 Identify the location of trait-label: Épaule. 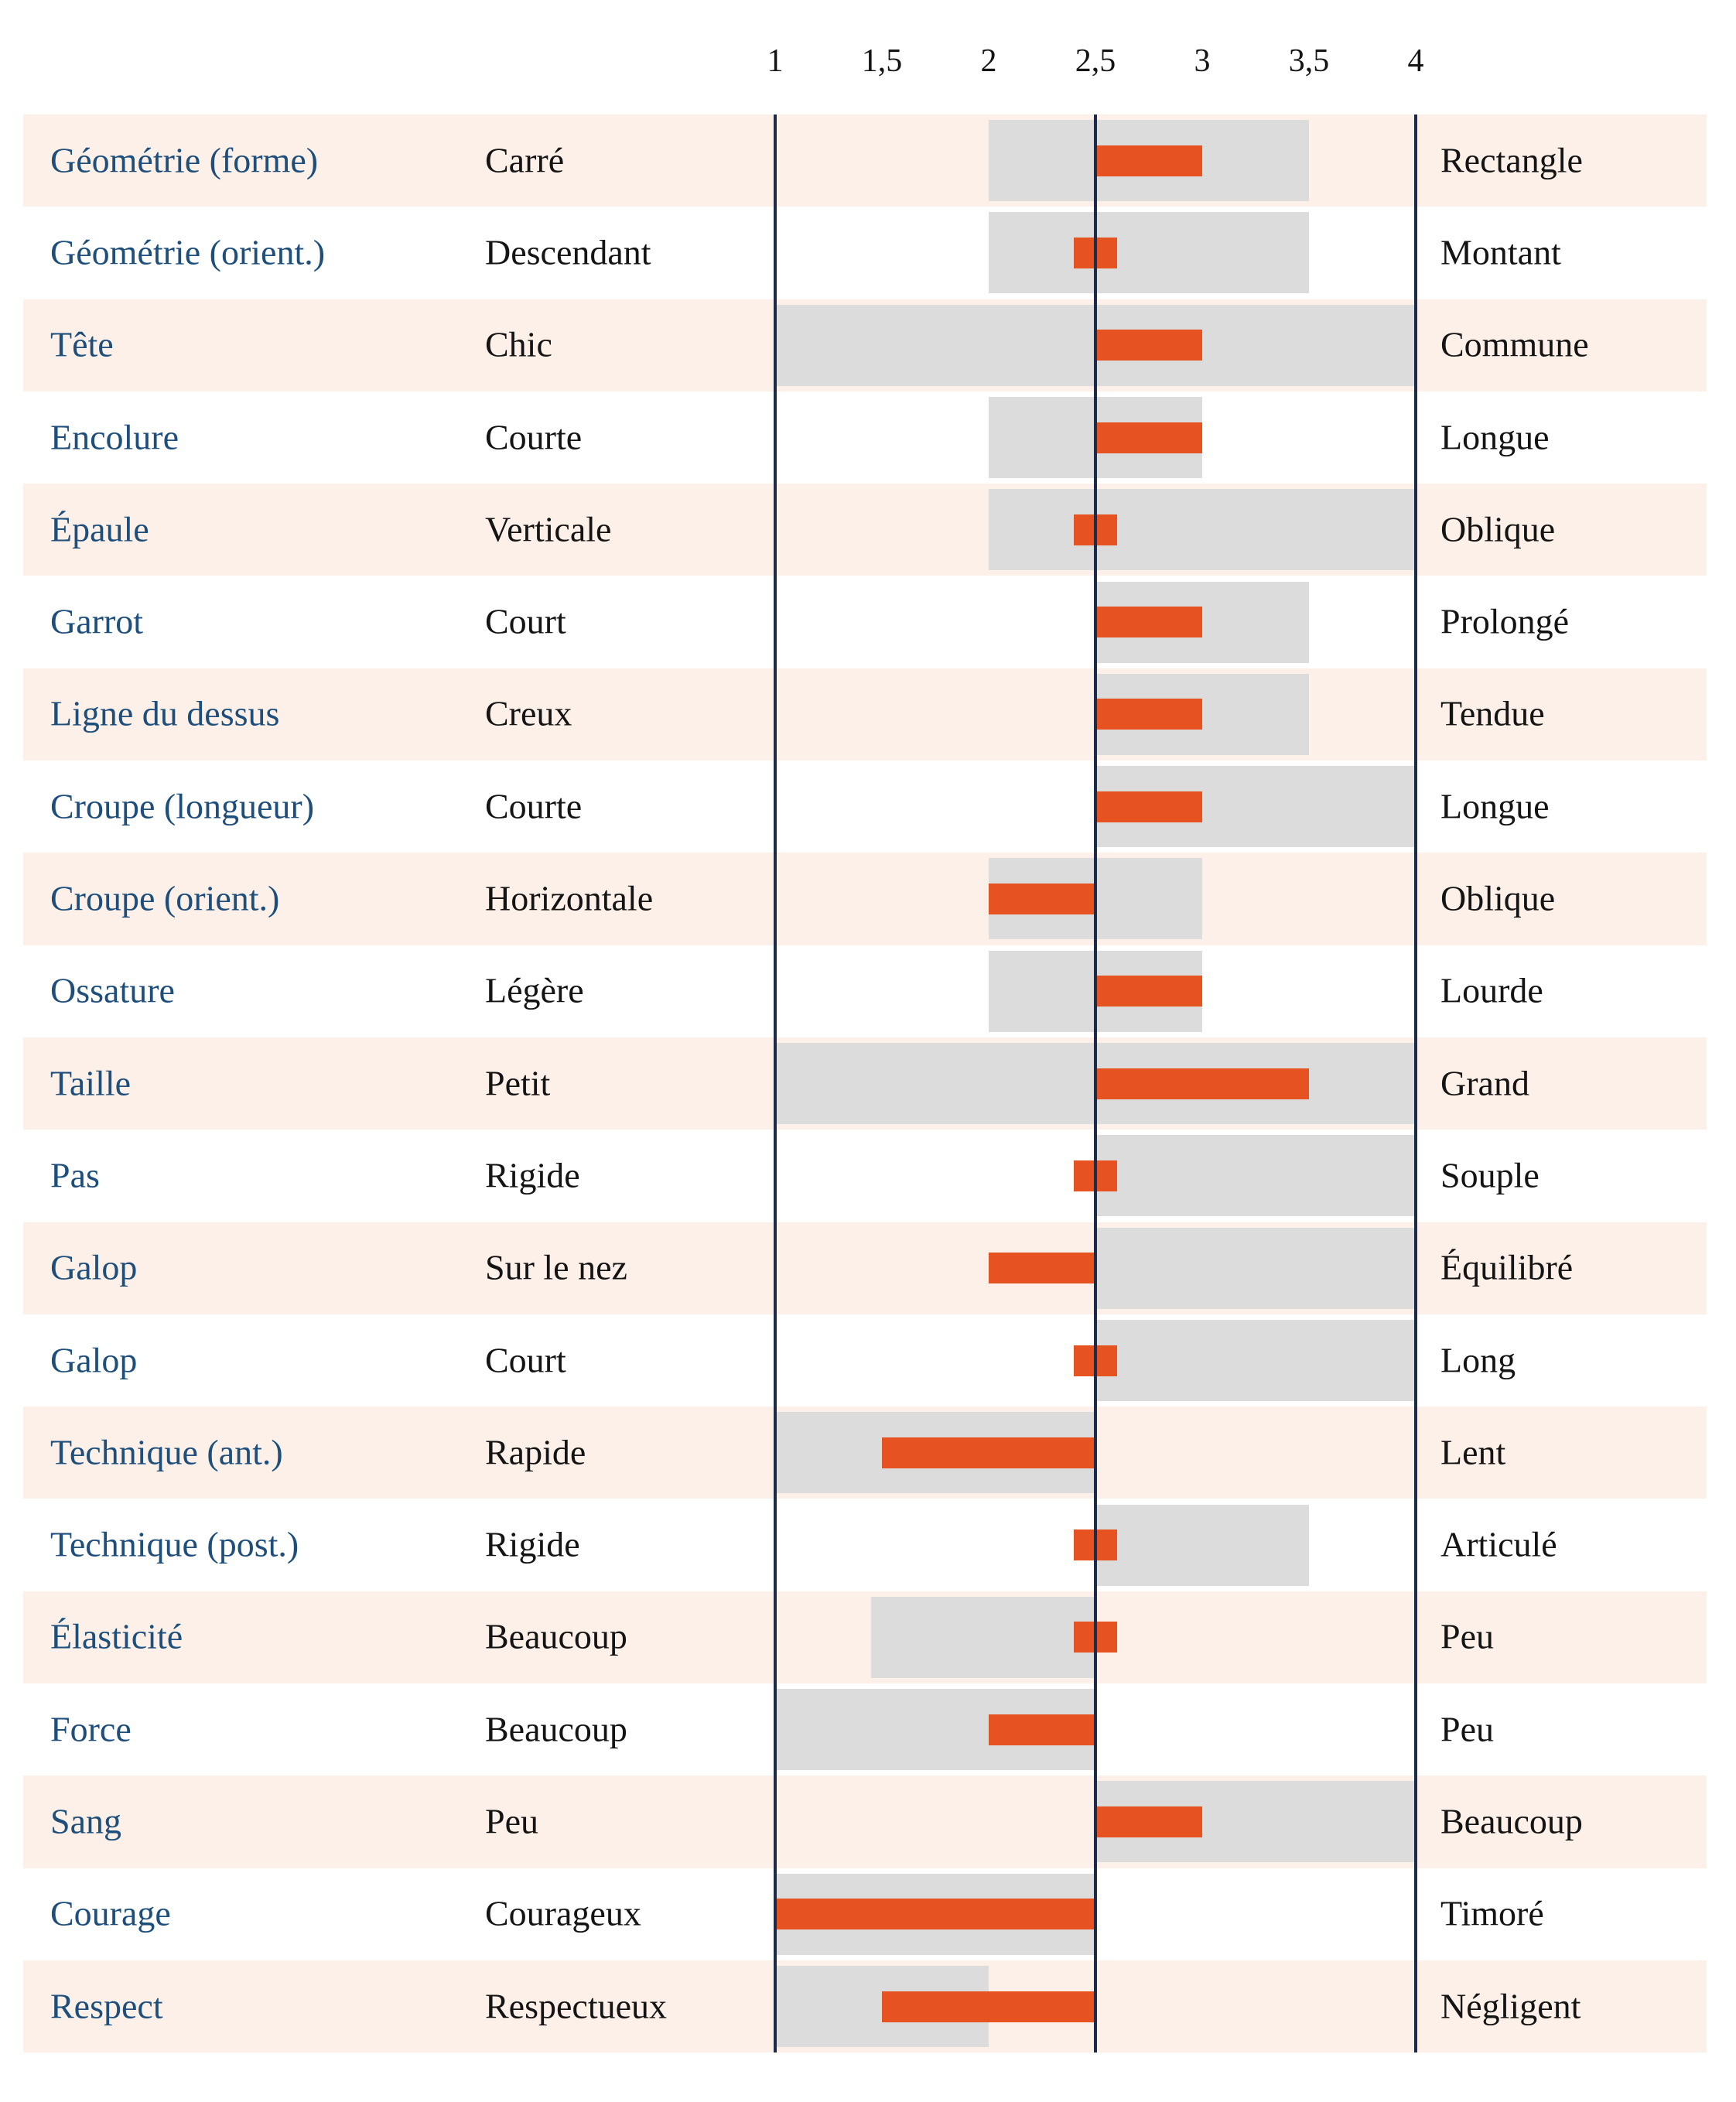
(99, 529).